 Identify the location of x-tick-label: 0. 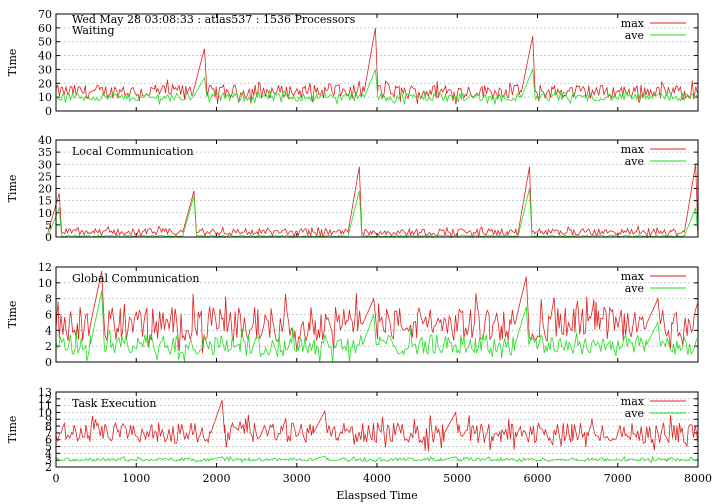
(56, 478).